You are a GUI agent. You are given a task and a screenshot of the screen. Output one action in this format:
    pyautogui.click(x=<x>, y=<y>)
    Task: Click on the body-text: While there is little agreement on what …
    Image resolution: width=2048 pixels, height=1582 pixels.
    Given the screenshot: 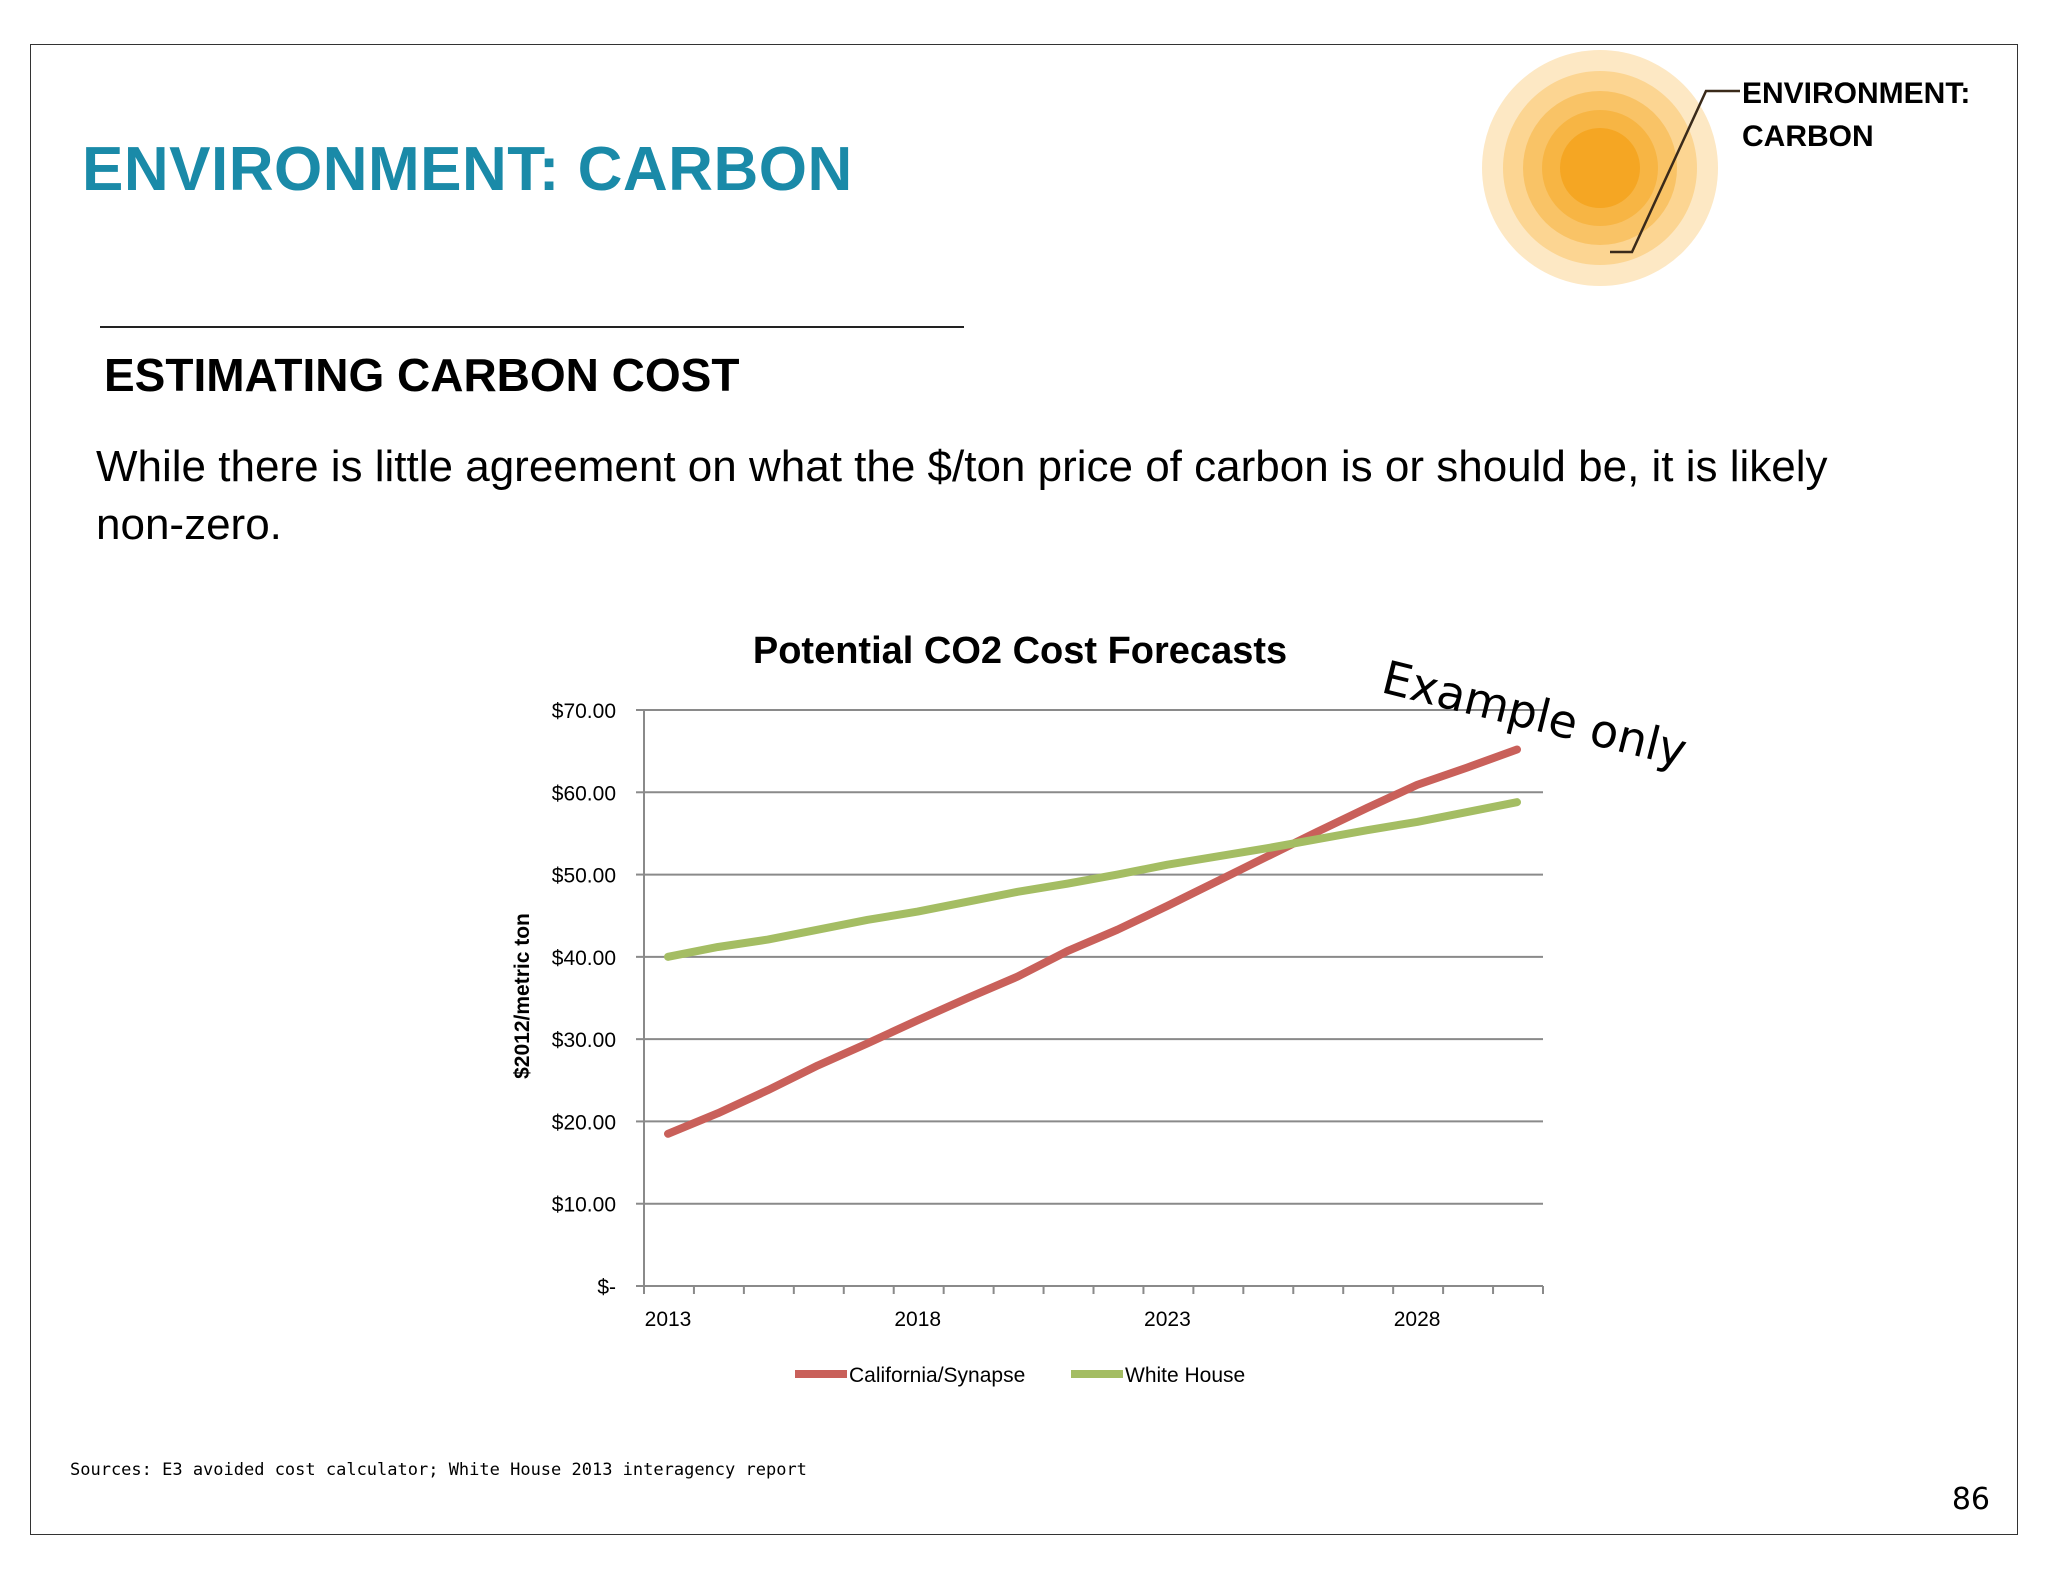 What is the action you would take?
    pyautogui.click(x=962, y=495)
    